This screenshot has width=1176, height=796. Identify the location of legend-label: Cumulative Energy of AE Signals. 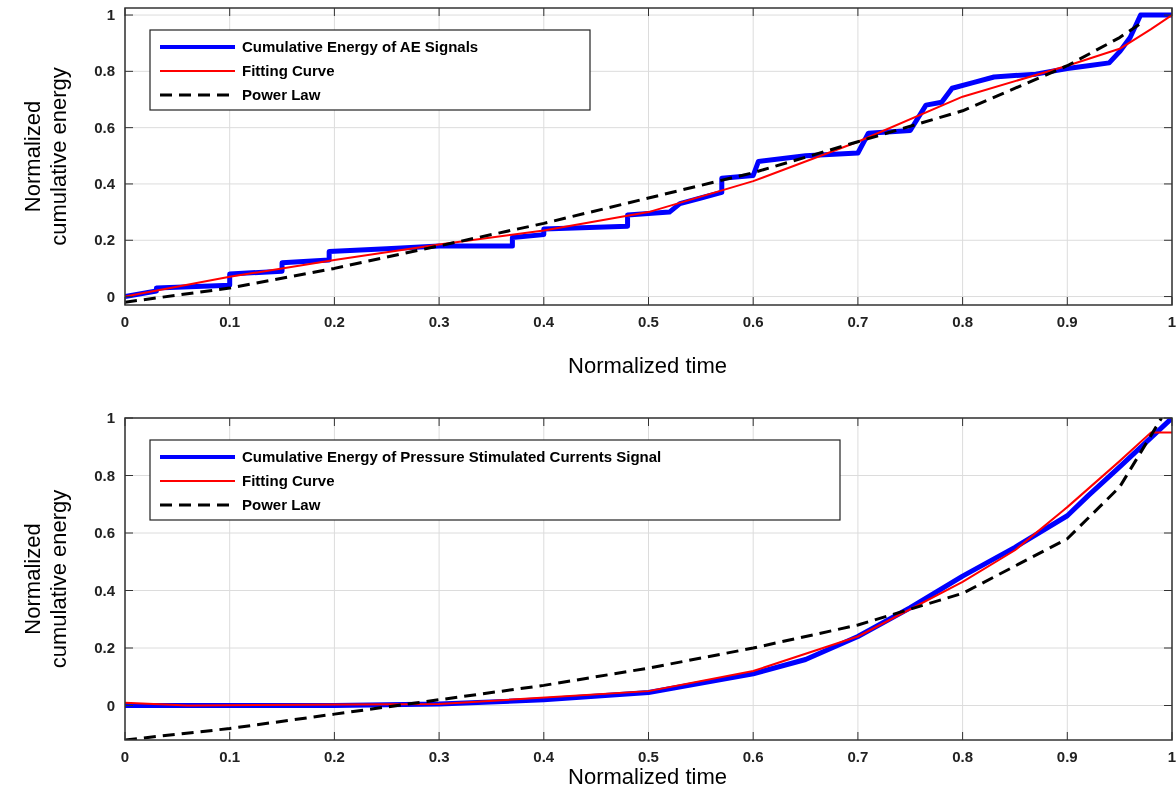
(360, 46).